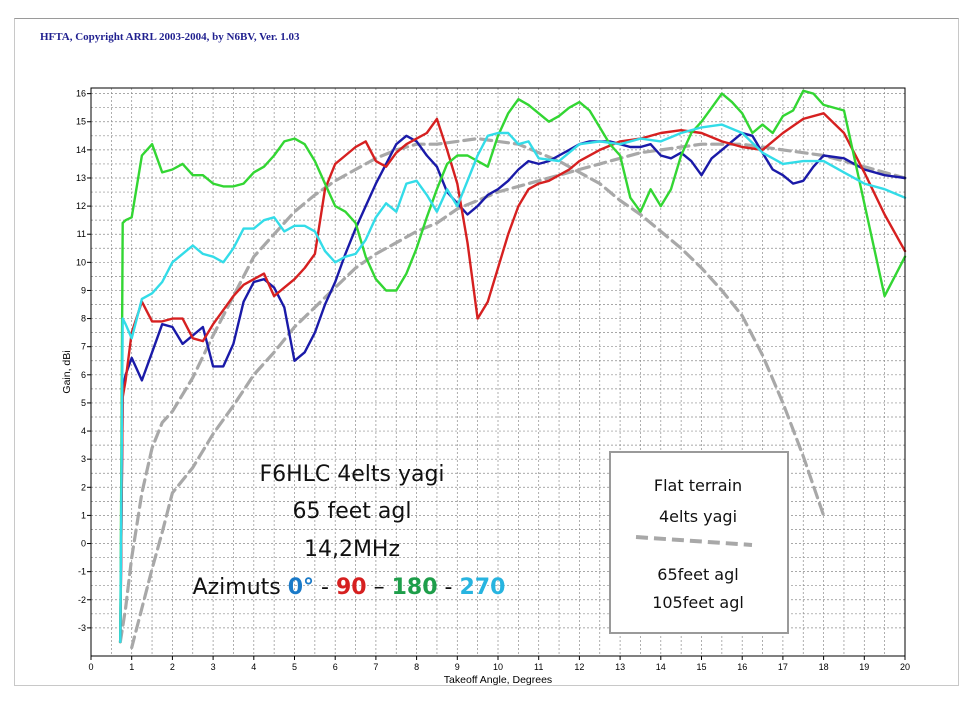  Describe the element at coordinates (83, 487) in the screenshot. I see `y-tick-label: 2` at that location.